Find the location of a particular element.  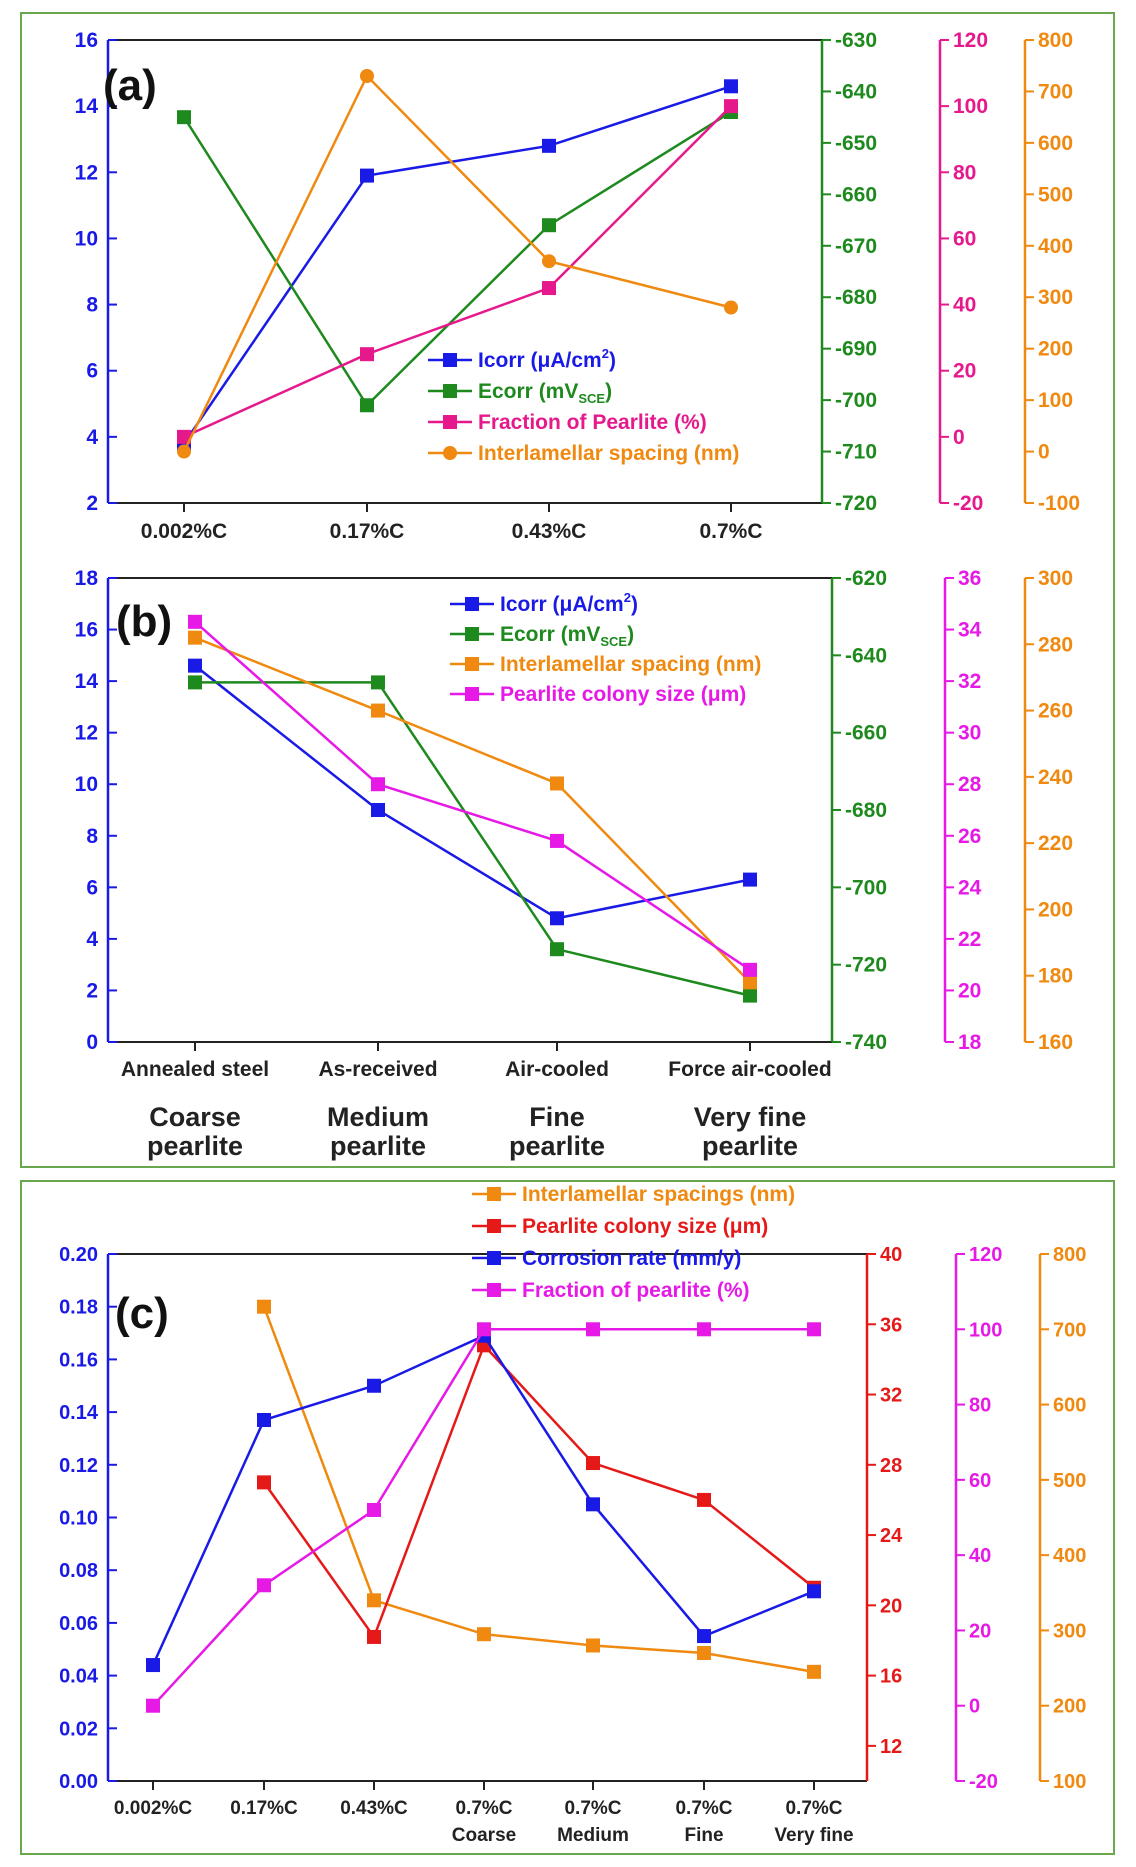

y-tick-label: 8 is located at coordinates (92, 836).